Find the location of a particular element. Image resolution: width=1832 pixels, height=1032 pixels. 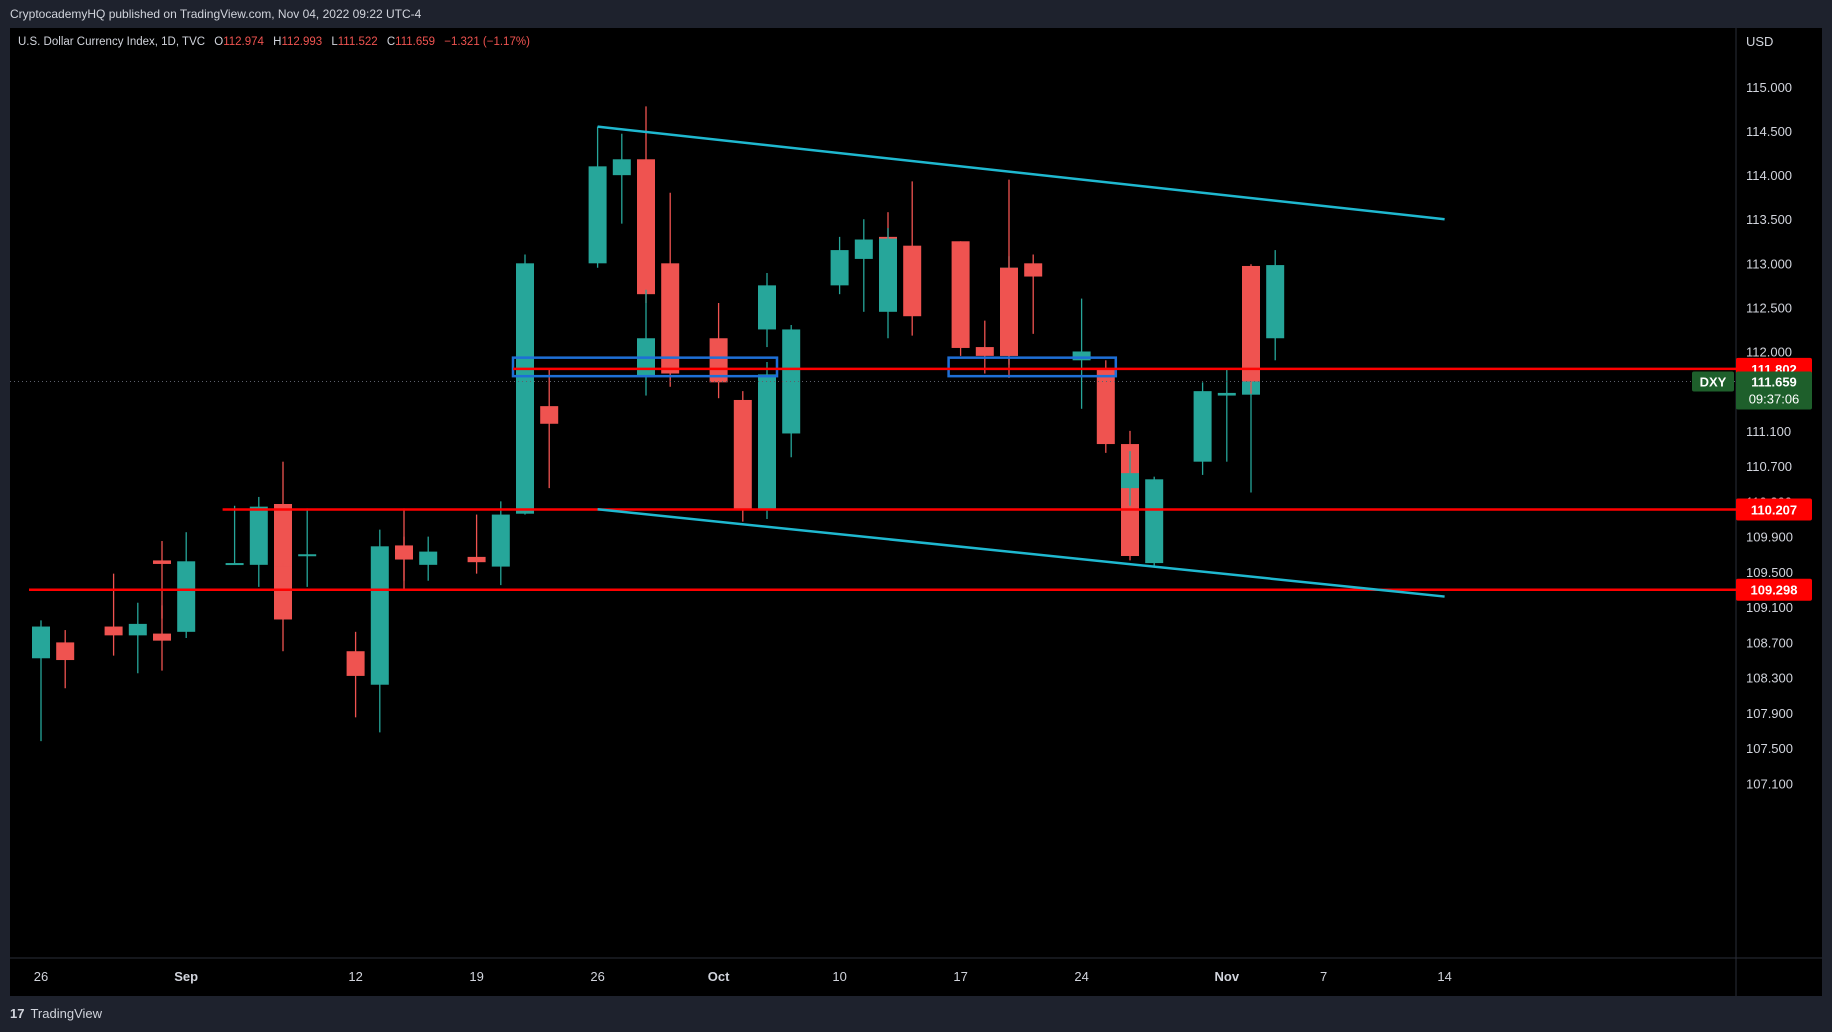

x-tick-label: 17 is located at coordinates (960, 976).